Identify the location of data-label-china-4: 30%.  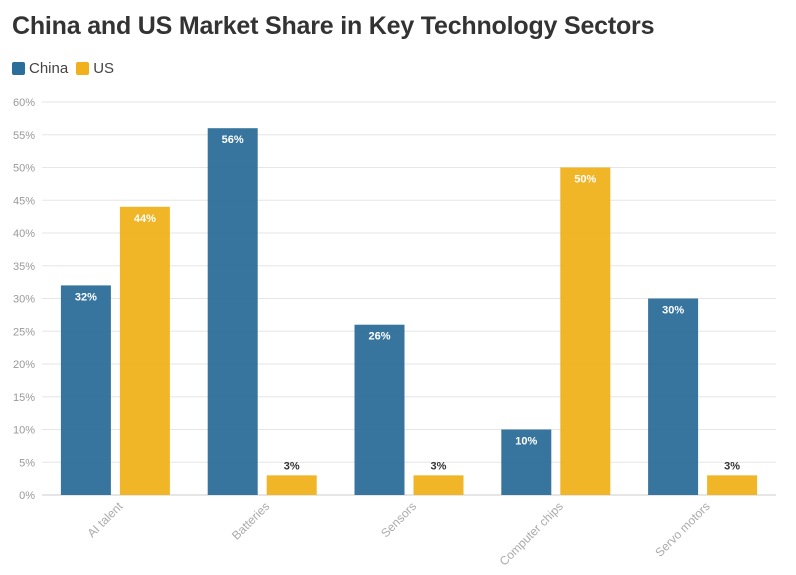
(673, 311).